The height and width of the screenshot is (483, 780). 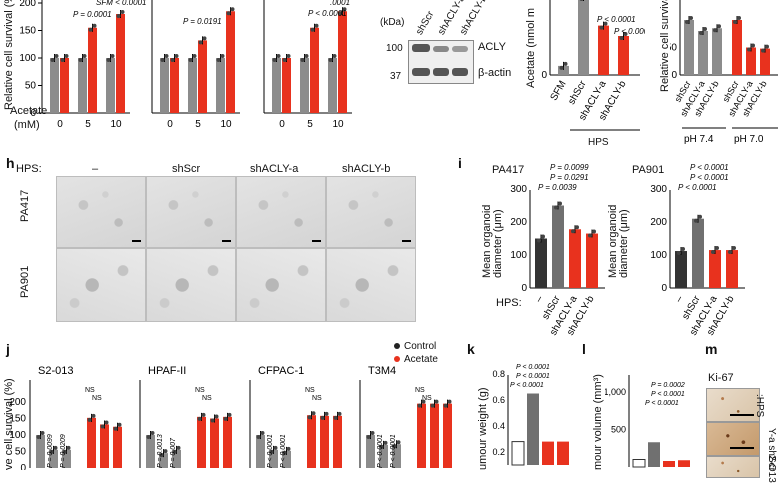 I want to click on h-row-1: PA417, so click(x=25, y=205).